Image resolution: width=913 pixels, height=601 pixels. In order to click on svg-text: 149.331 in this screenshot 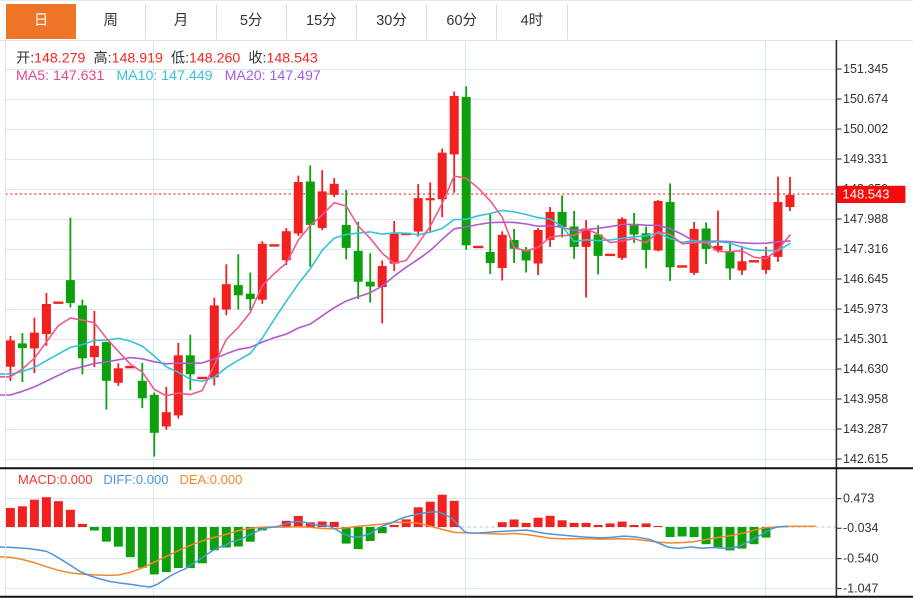, I will do `click(865, 159)`.